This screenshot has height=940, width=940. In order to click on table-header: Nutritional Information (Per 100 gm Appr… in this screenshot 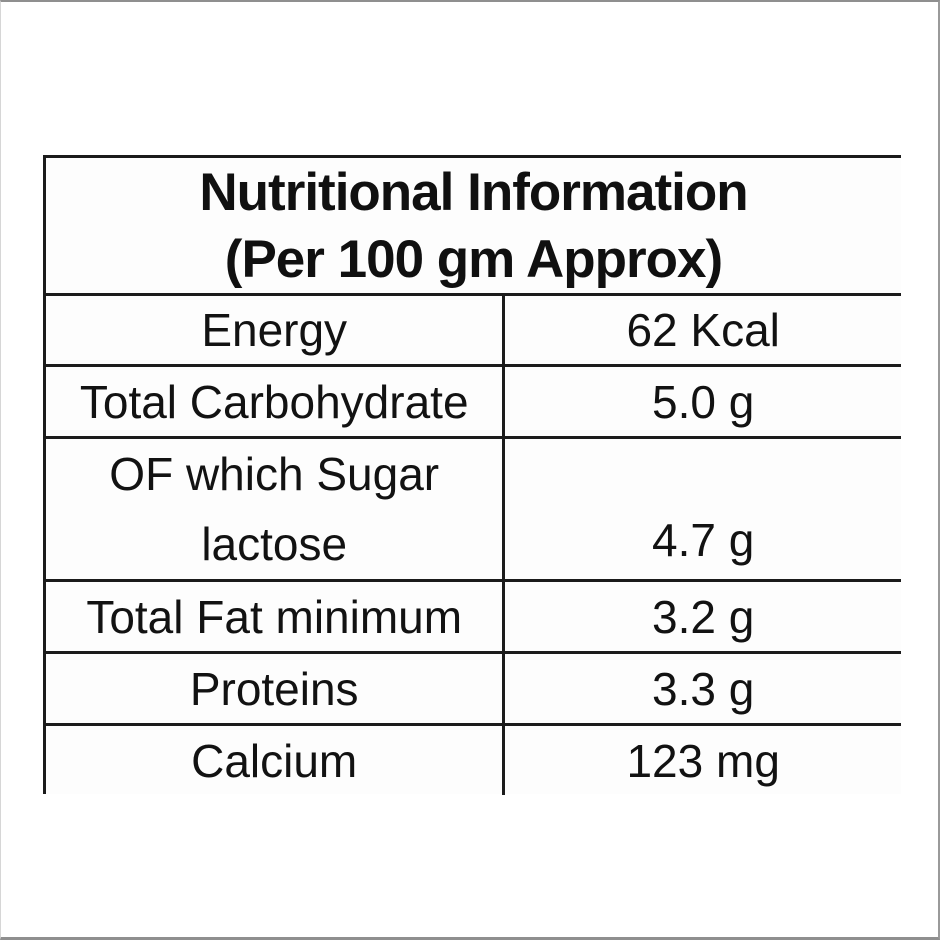, I will do `click(473, 227)`.